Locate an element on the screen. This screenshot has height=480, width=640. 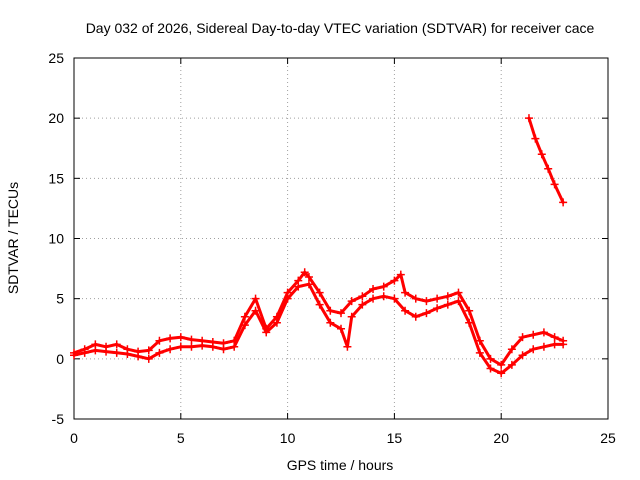
x-tick-label: 25 is located at coordinates (608, 438).